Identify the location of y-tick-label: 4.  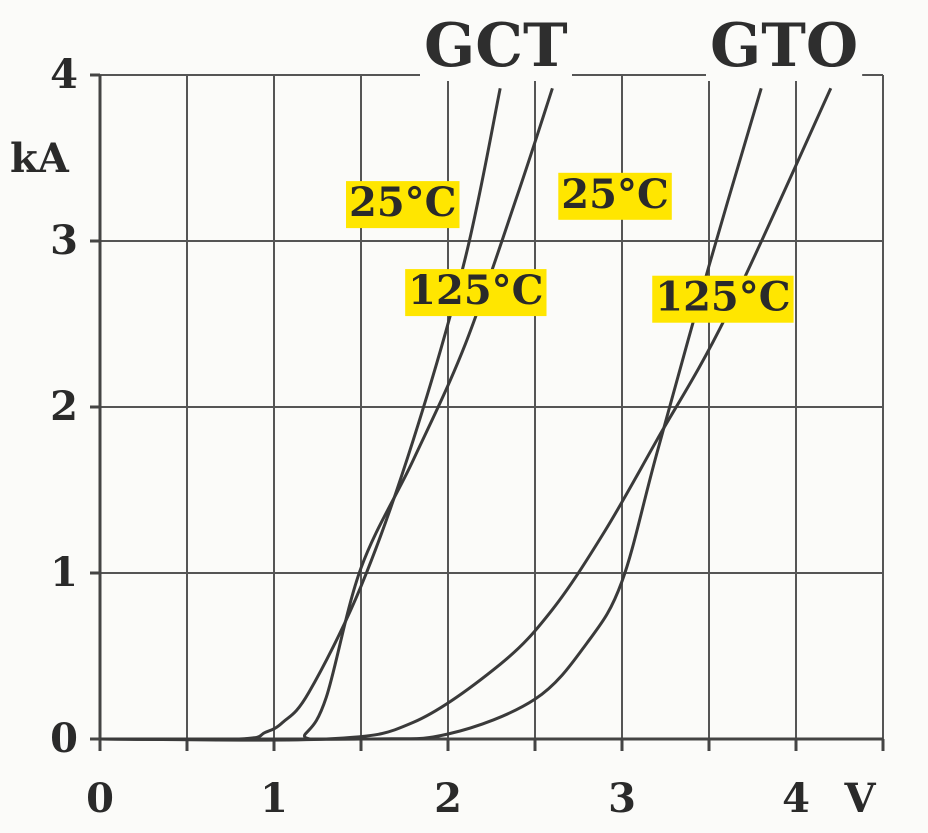
(64, 74).